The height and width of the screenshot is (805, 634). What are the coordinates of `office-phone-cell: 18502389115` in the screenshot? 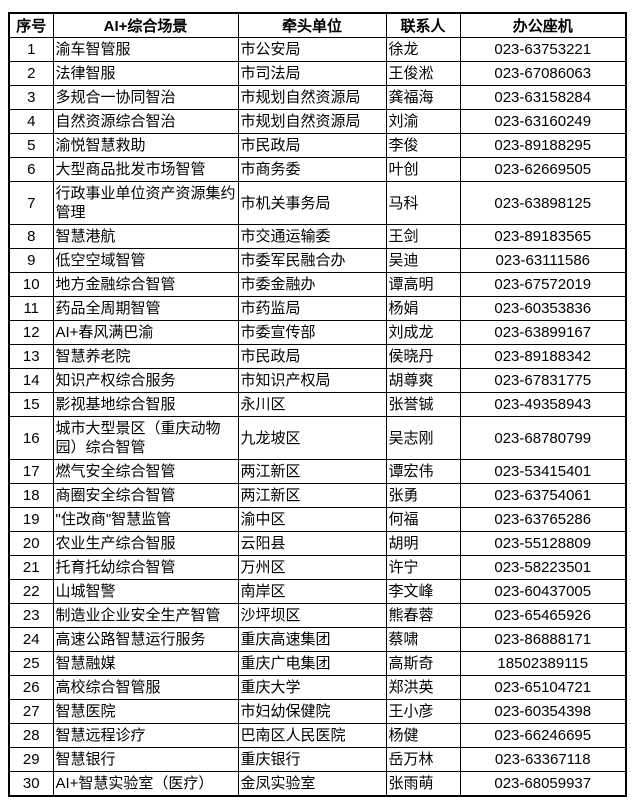 It's located at (543, 663).